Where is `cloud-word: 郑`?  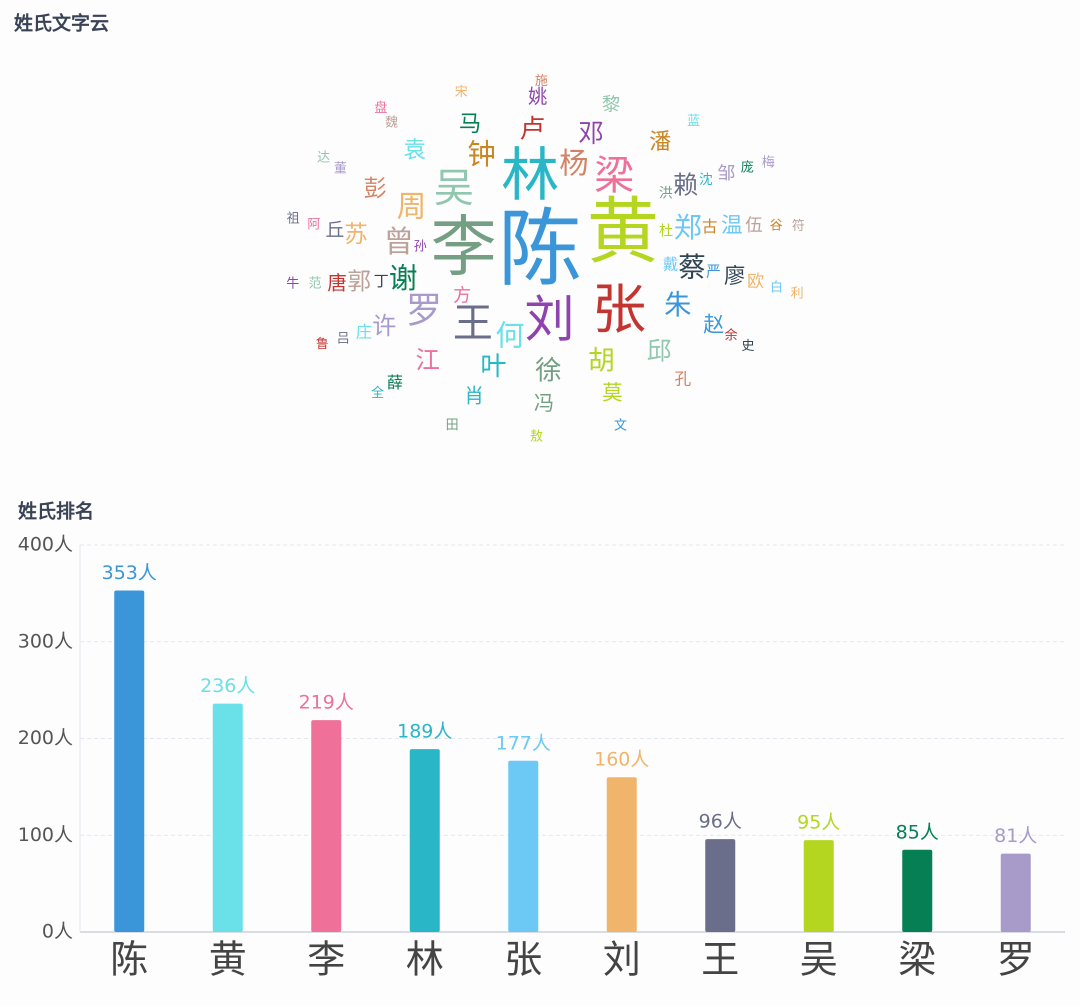
cloud-word: 郑 is located at coordinates (688, 227).